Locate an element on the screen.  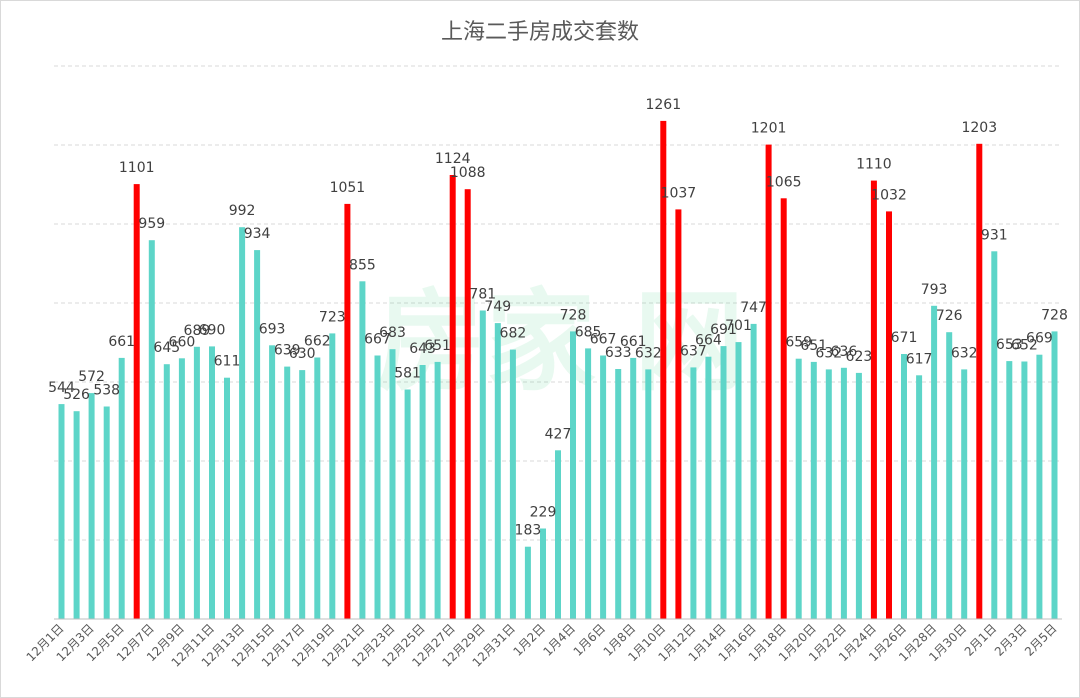
data-label-2月1日: 931 is located at coordinates (994, 235).